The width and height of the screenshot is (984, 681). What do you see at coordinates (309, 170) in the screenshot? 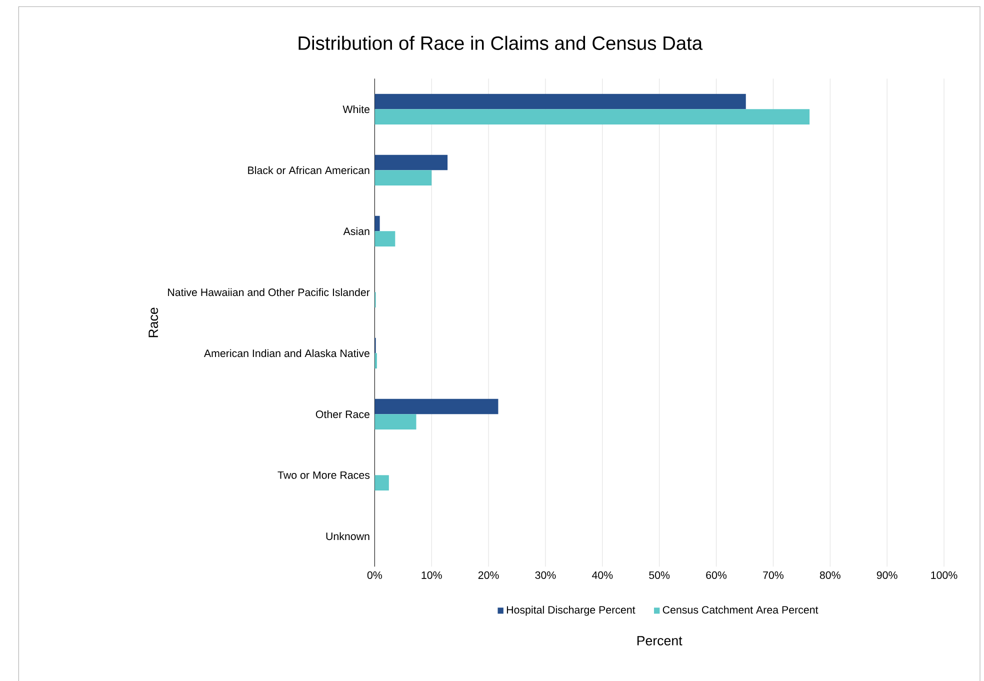
I see `y-tick-label: Black or African American` at bounding box center [309, 170].